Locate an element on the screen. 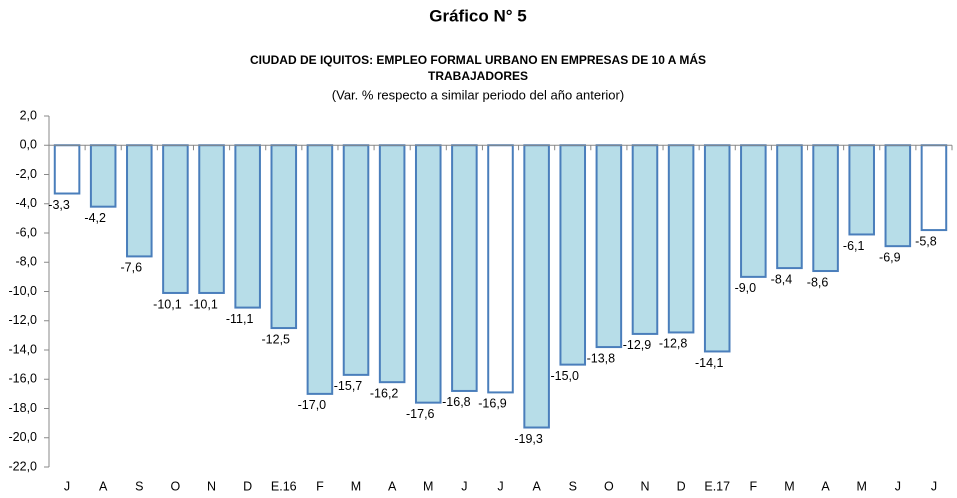  data-label: -14,1 is located at coordinates (709, 363).